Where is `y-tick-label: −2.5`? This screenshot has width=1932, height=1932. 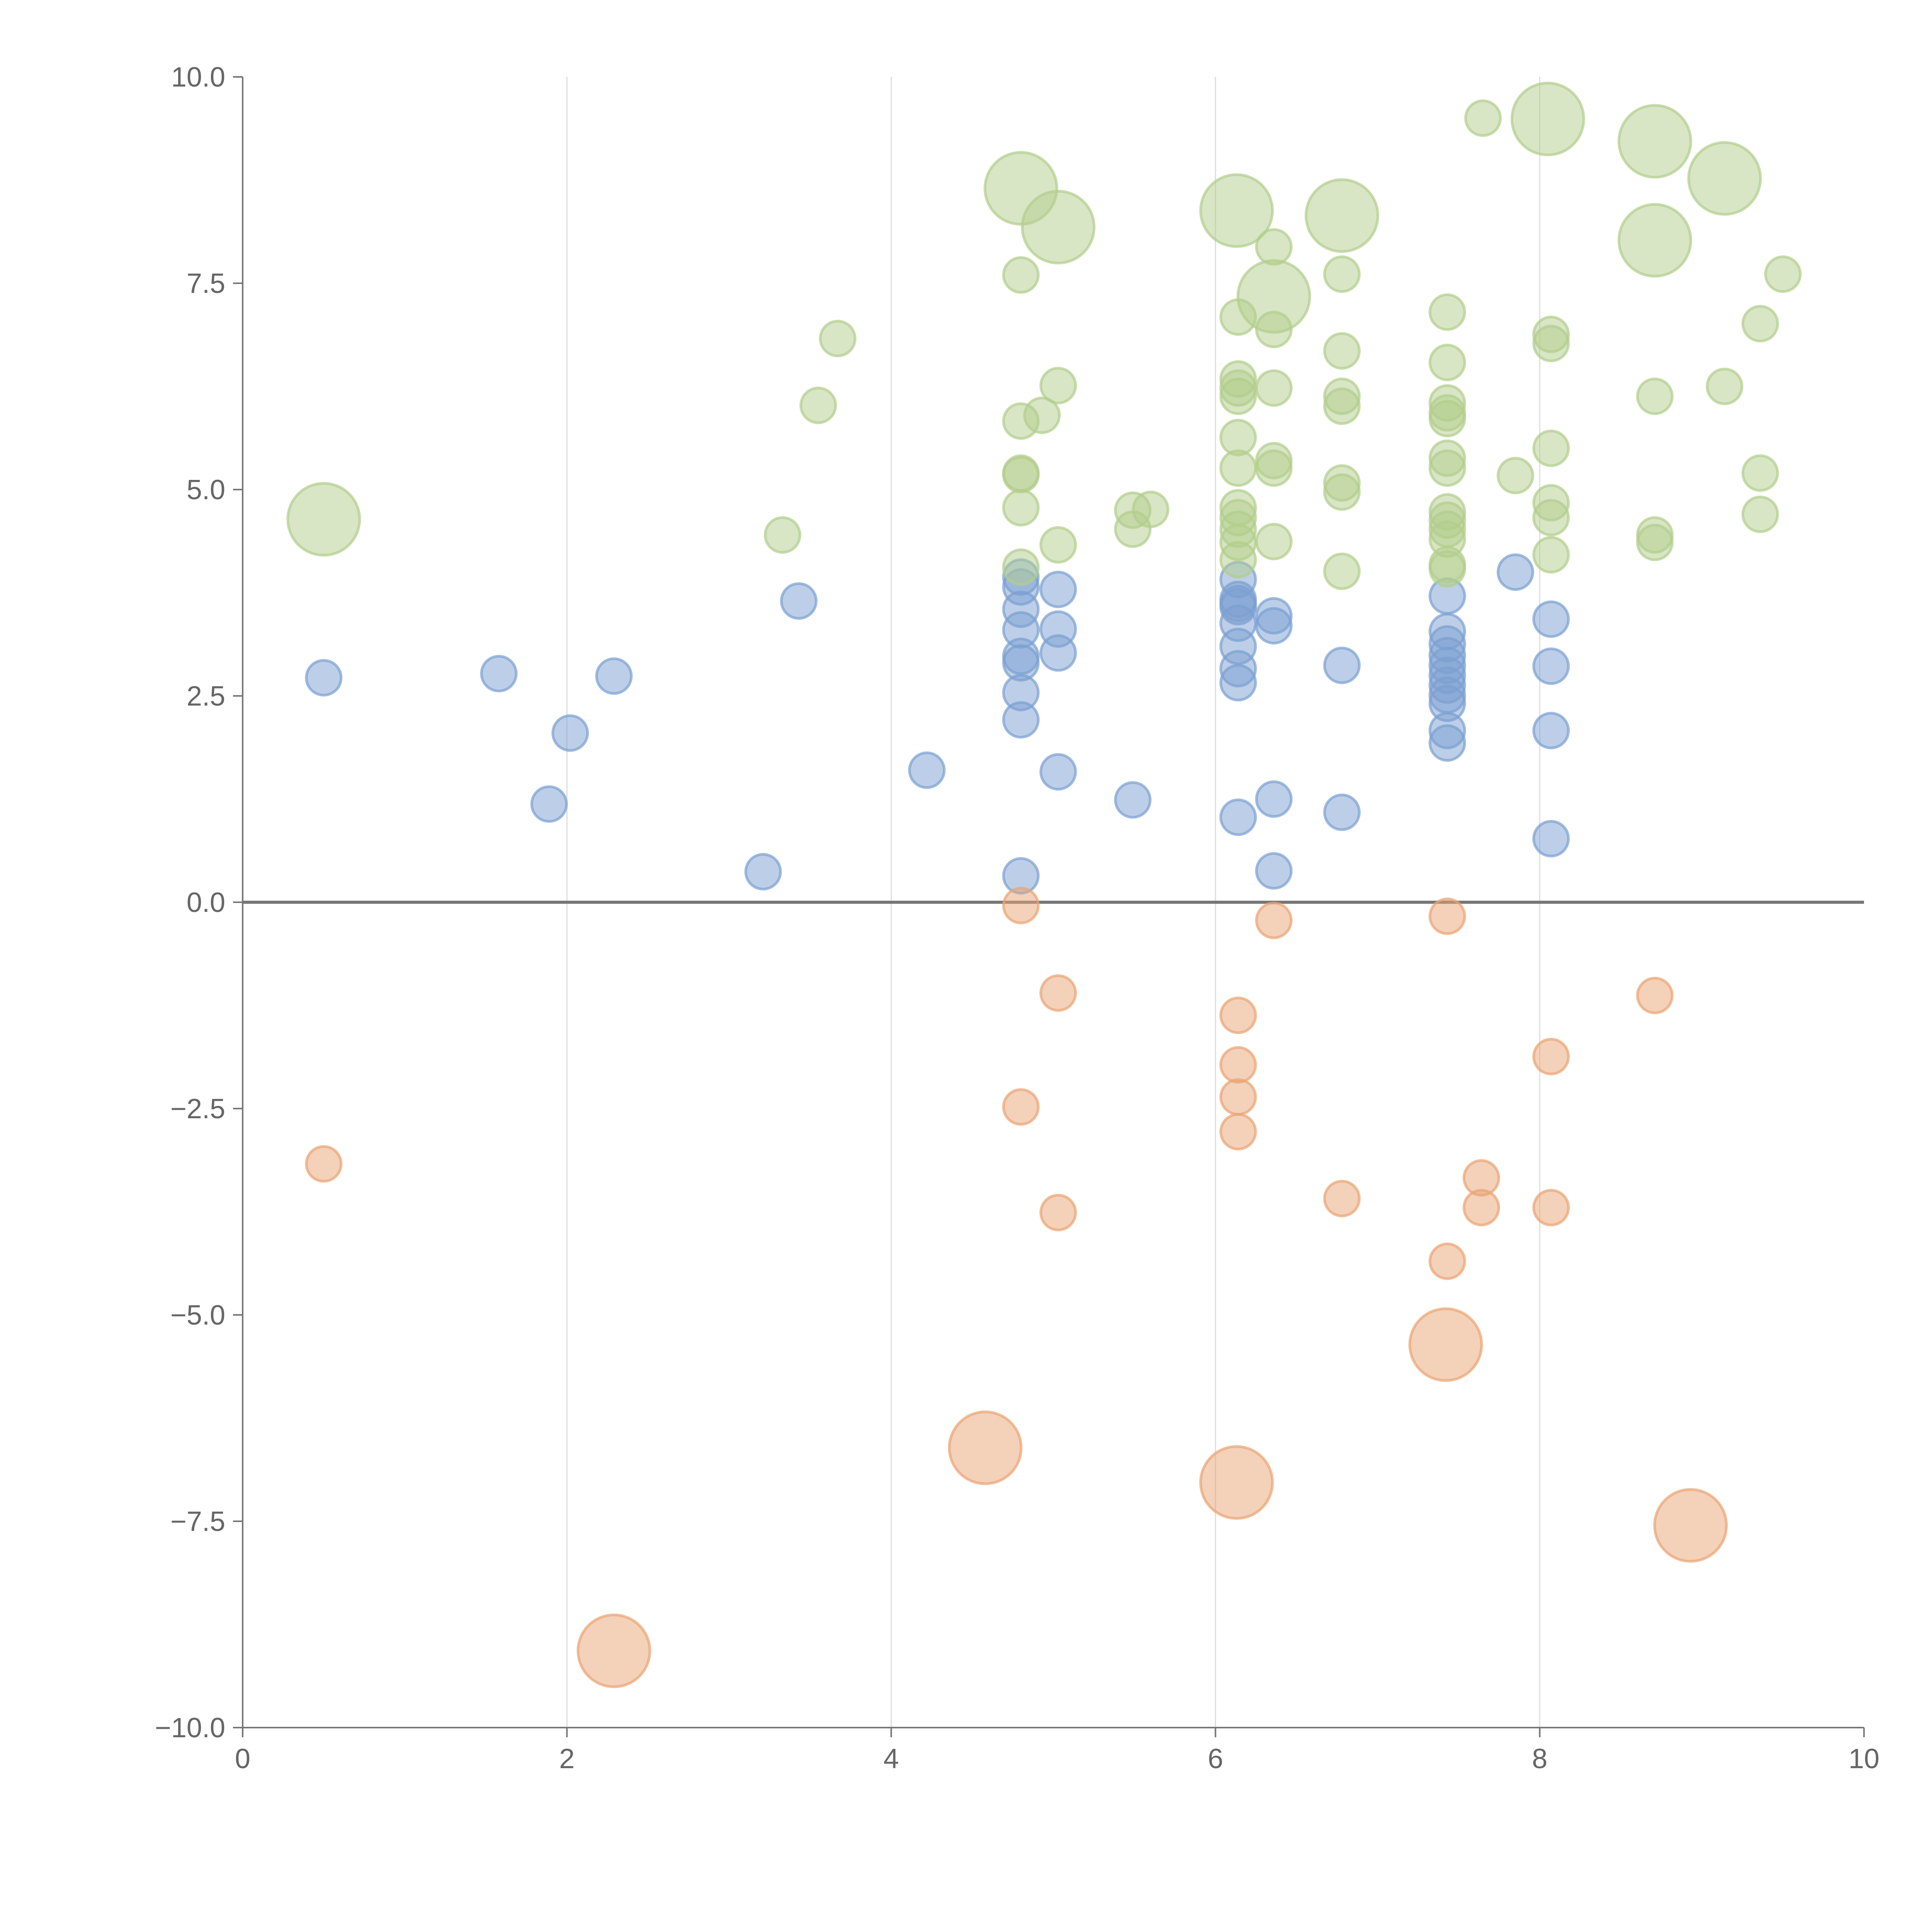 y-tick-label: −2.5 is located at coordinates (198, 1109).